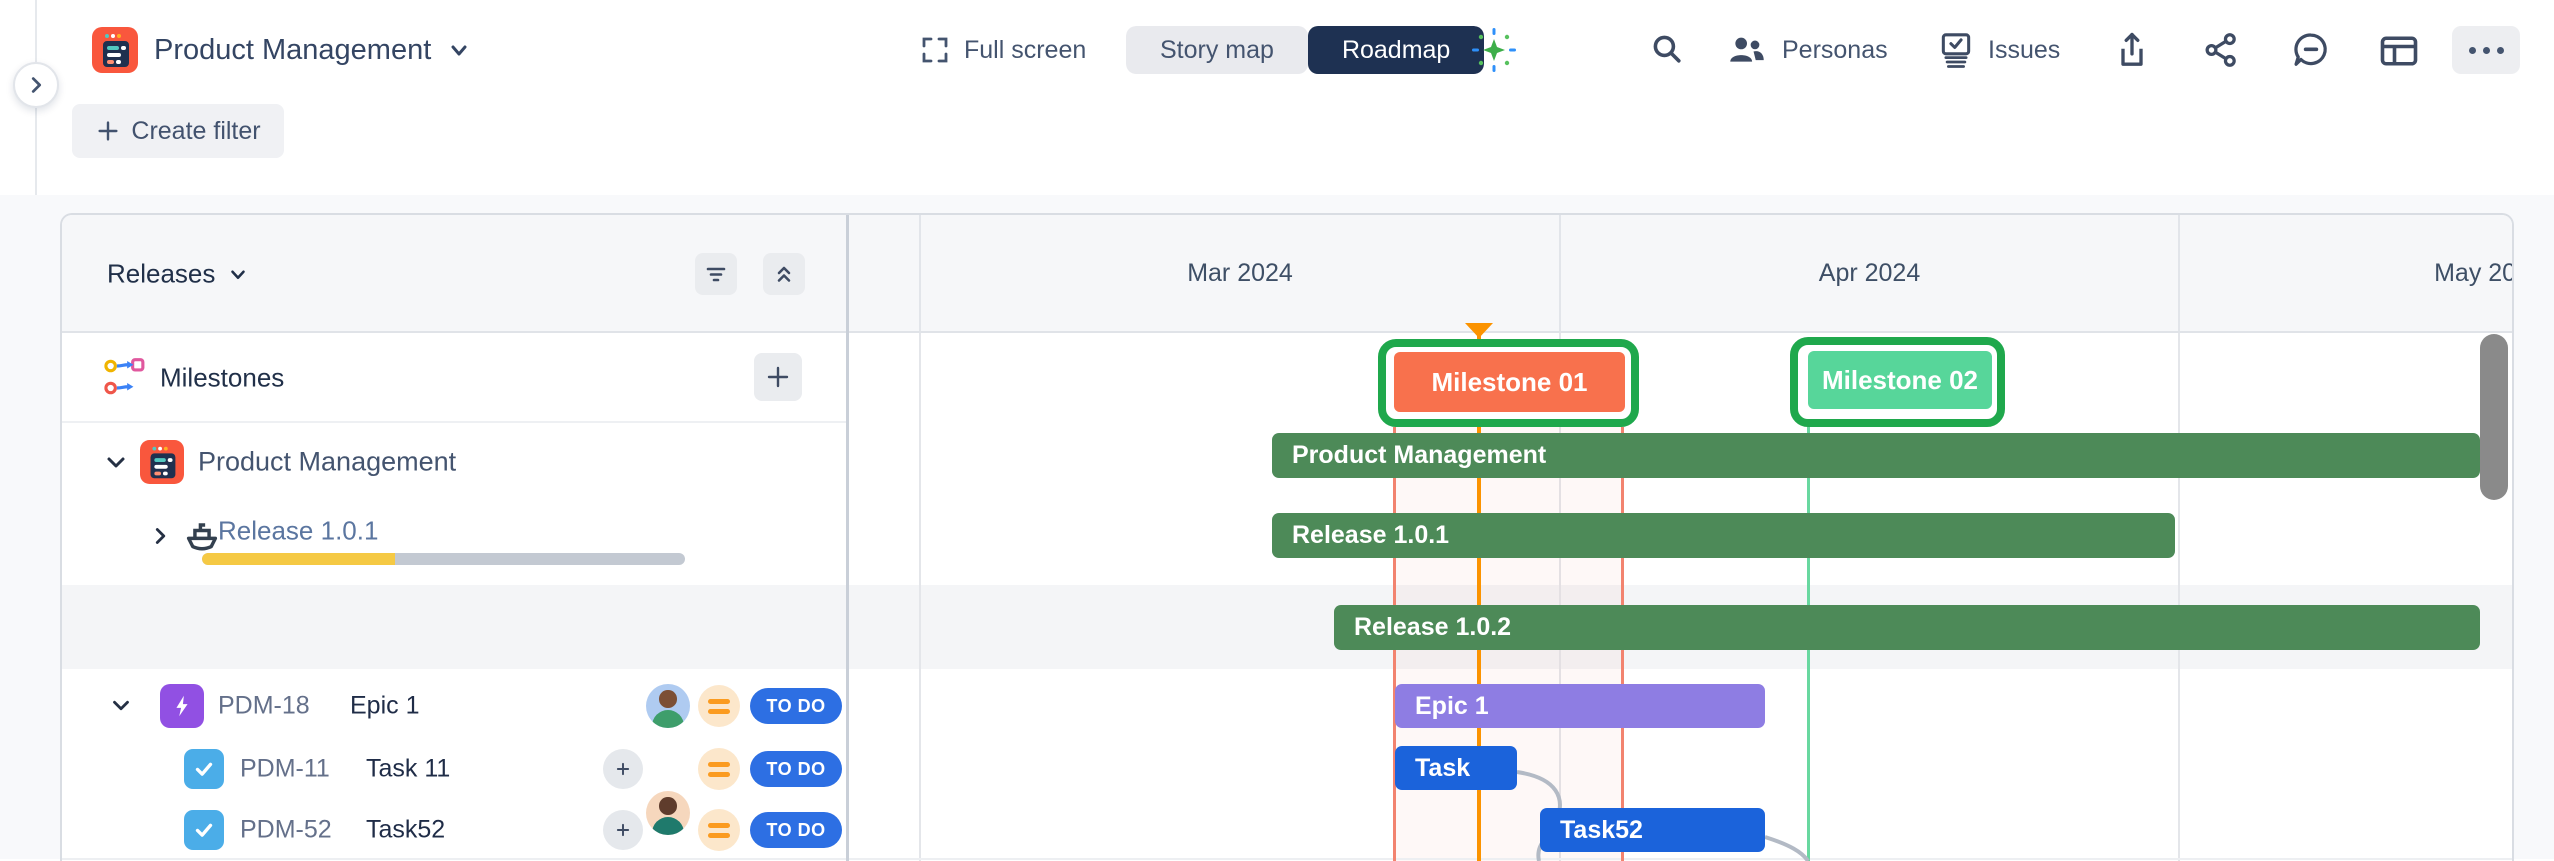 The image size is (2554, 861). I want to click on epic-type-icon, so click(182, 706).